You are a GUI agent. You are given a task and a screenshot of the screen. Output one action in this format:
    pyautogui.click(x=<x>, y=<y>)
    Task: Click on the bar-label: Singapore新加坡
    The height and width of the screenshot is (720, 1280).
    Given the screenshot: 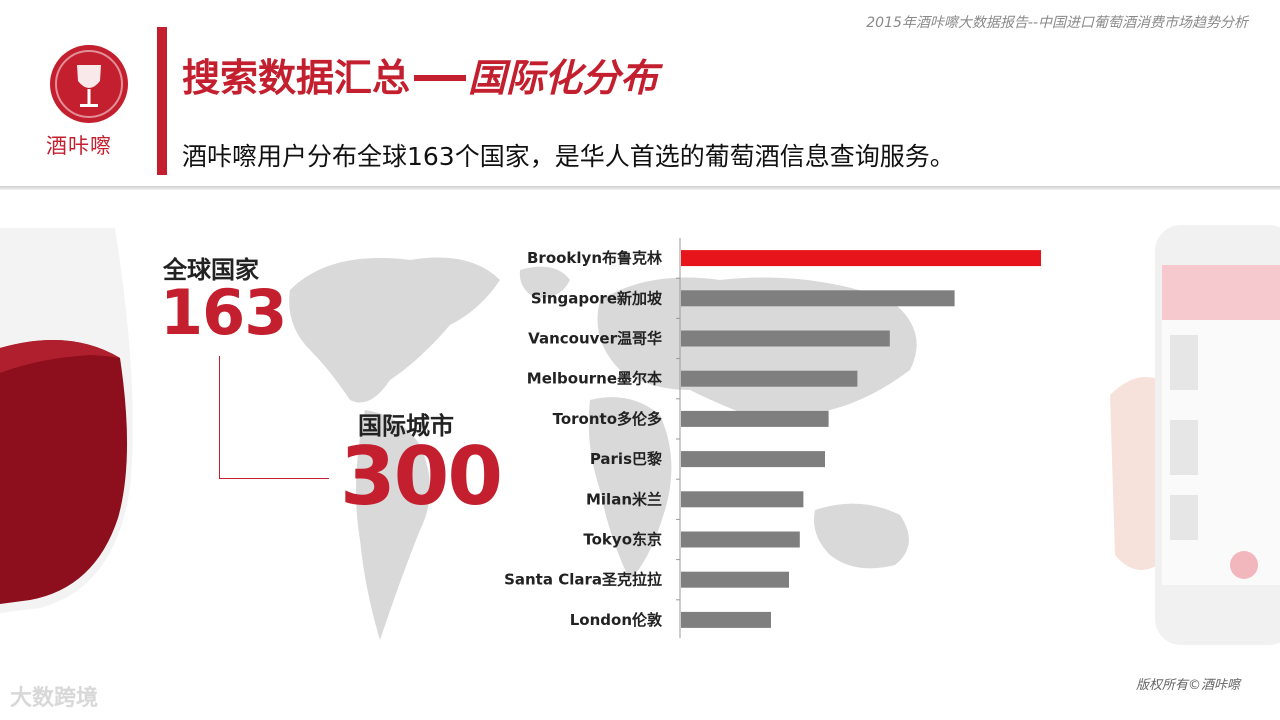 What is the action you would take?
    pyautogui.click(x=596, y=298)
    